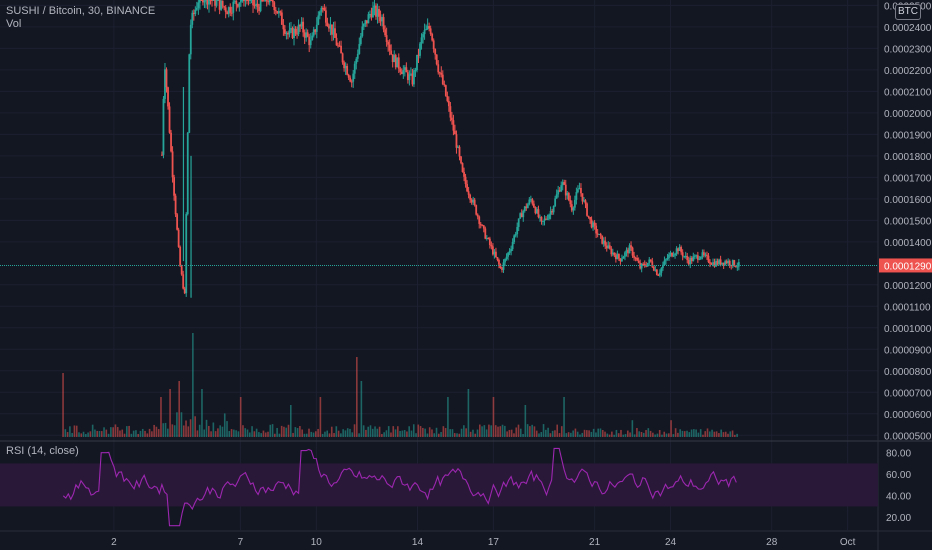 This screenshot has height=550, width=932. Describe the element at coordinates (42, 451) in the screenshot. I see `rsi-legend: RSI (14, close)` at that location.